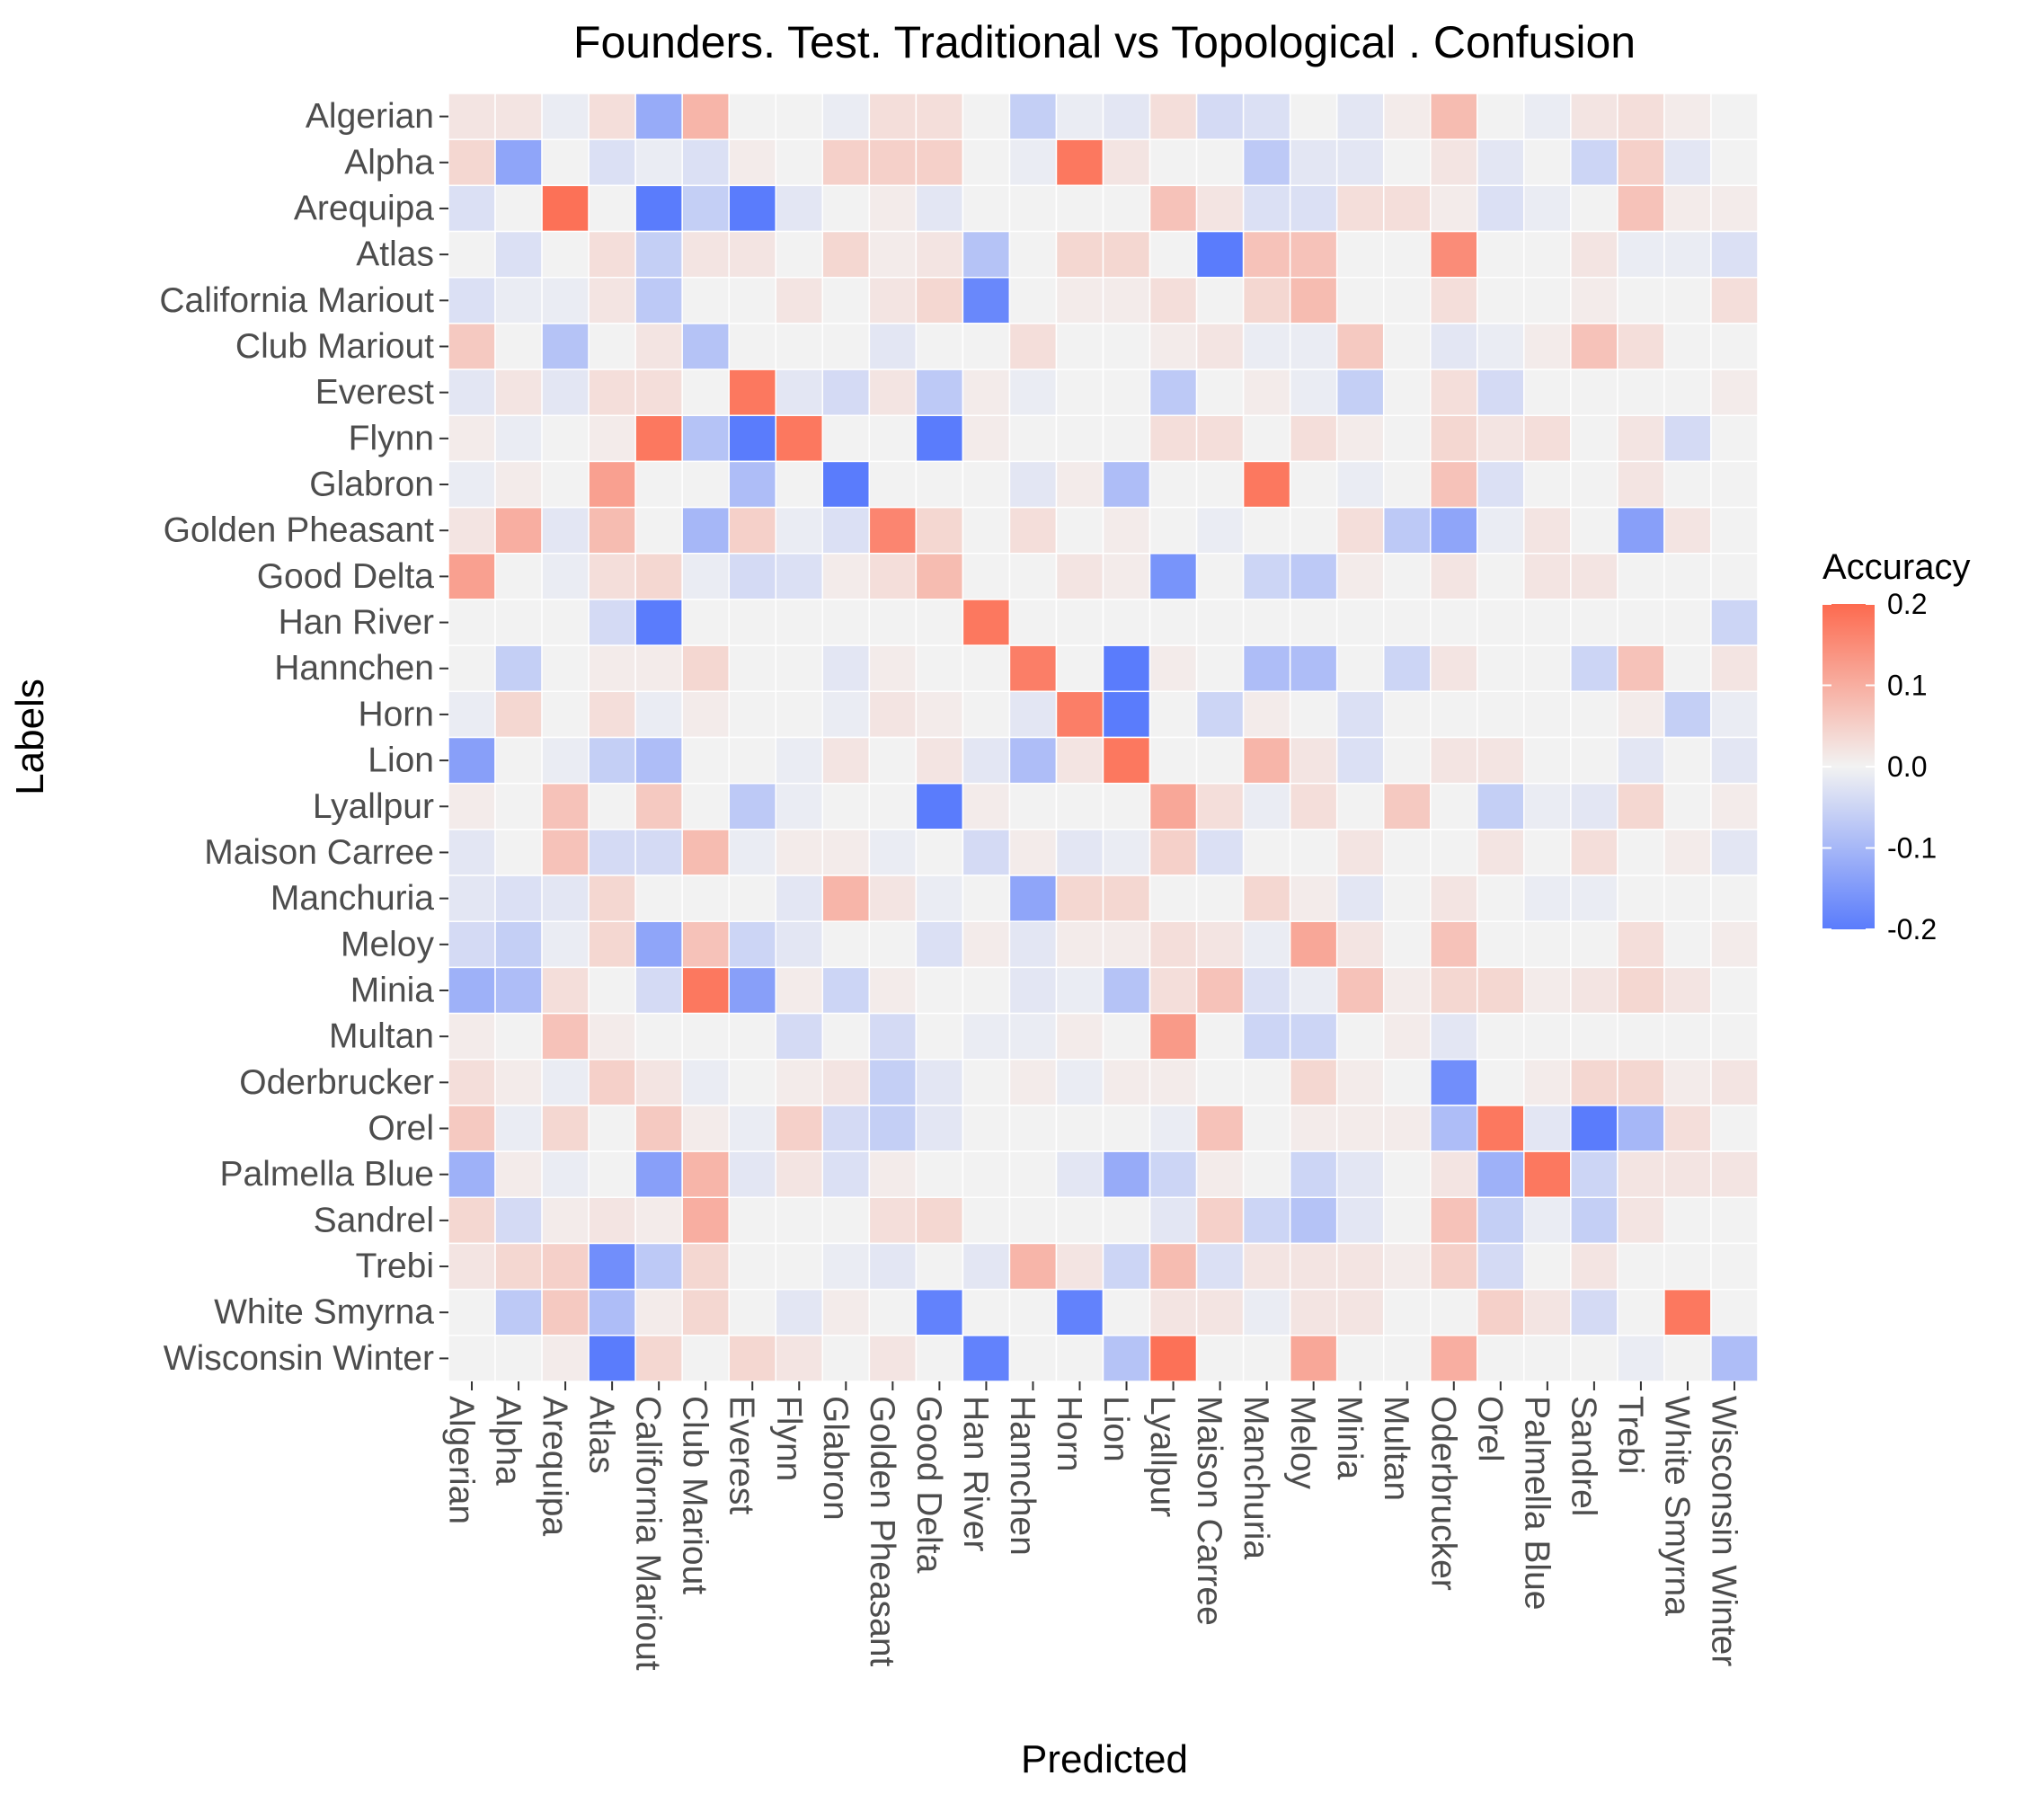 This screenshot has height=1820, width=2022. What do you see at coordinates (327, 1174) in the screenshot?
I see `y-tick-label: Palmella Blue` at bounding box center [327, 1174].